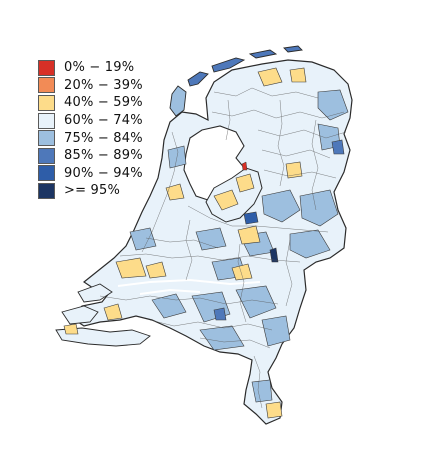  What do you see at coordinates (276, 331) in the screenshot?
I see `region-limburg-north` at bounding box center [276, 331].